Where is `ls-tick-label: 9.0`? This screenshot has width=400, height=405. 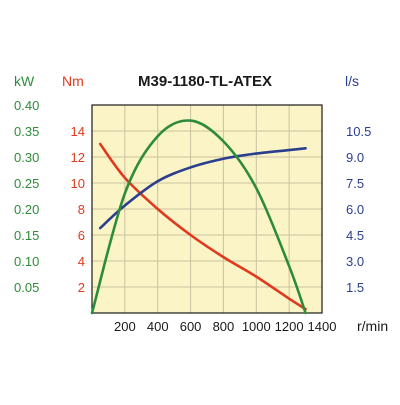
ls-tick-label: 9.0 is located at coordinates (355, 157).